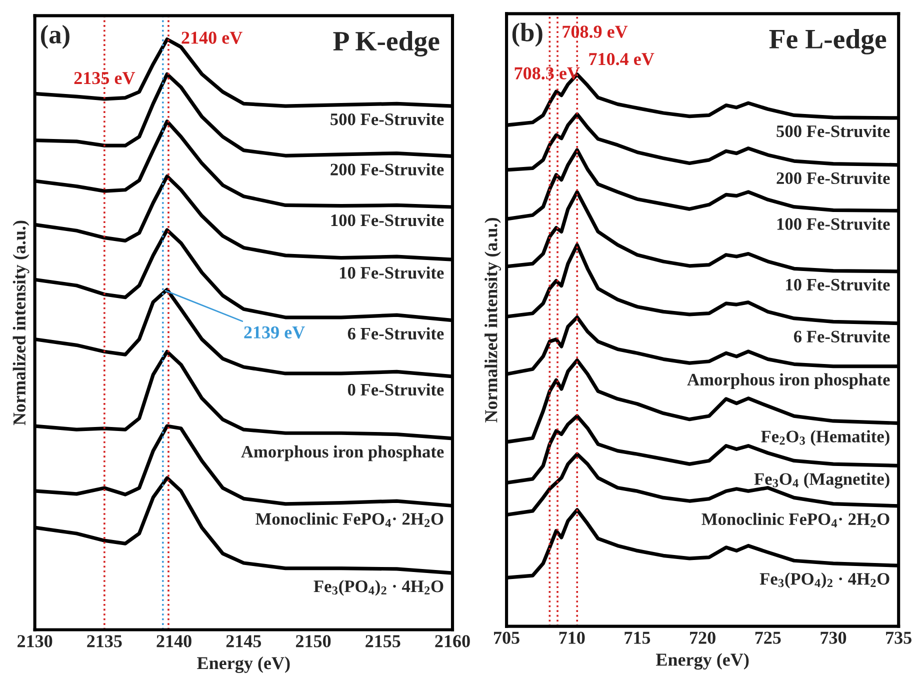 This screenshot has width=916, height=683. What do you see at coordinates (595, 32) in the screenshot?
I see `annotation: 708.9 eV` at bounding box center [595, 32].